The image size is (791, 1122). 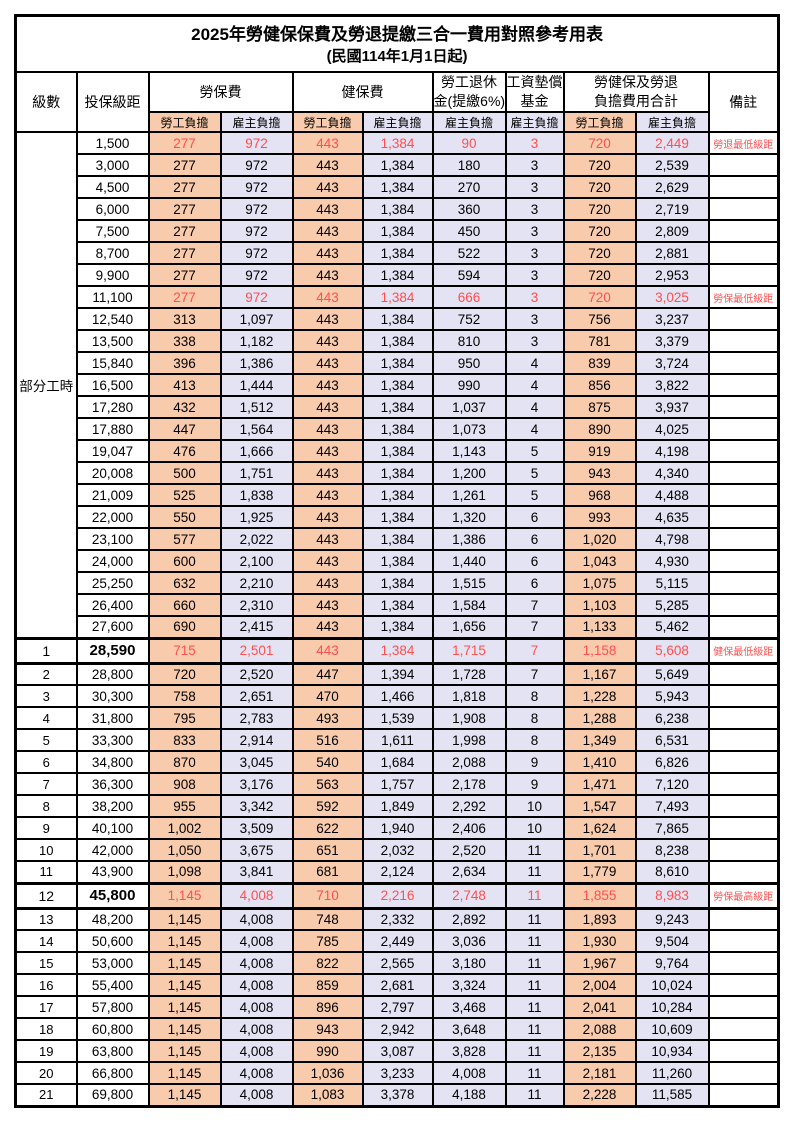 I want to click on bracket-cell: 53,000, so click(x=112, y=963).